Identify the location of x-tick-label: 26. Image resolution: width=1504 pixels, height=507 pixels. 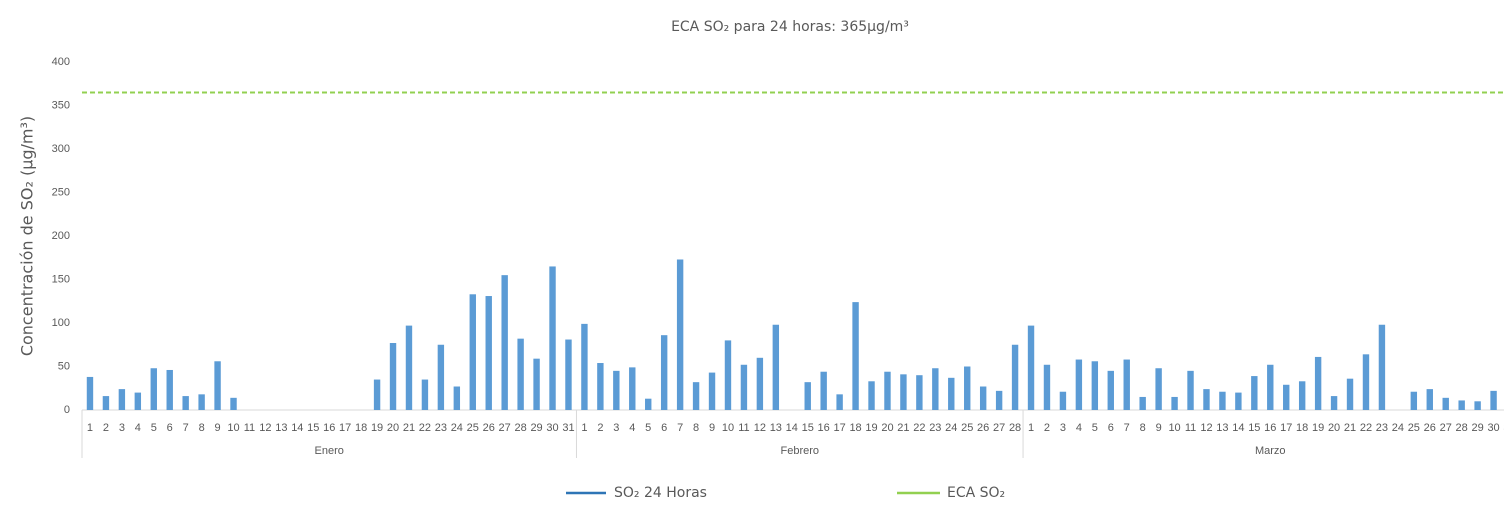
(1430, 428).